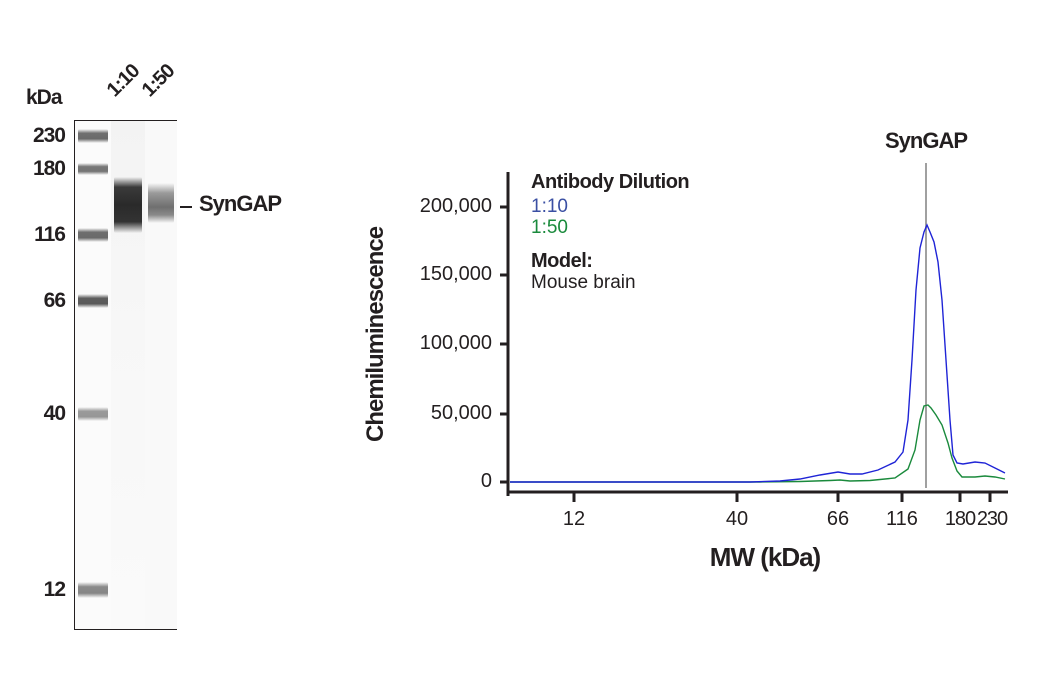 The height and width of the screenshot is (700, 1040). I want to click on legend-model-value: Mouse brain, so click(583, 282).